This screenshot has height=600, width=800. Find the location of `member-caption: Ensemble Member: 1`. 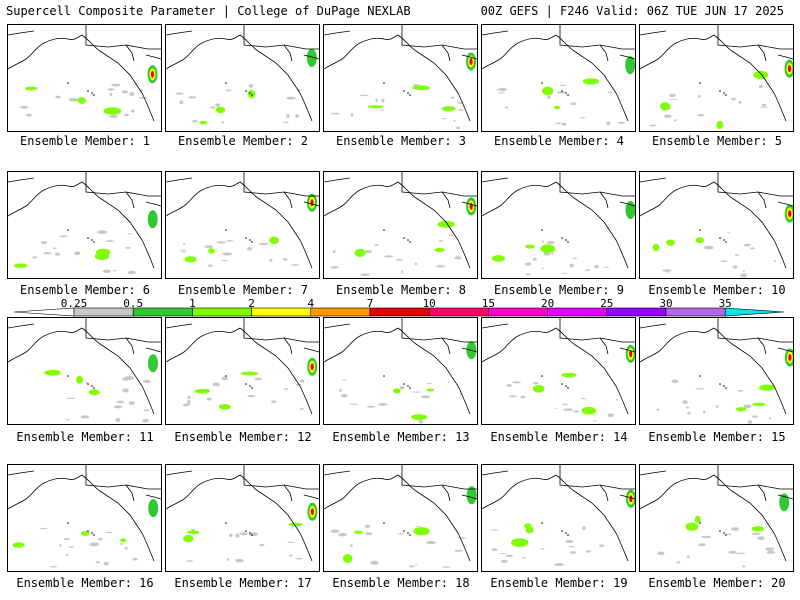

member-caption: Ensemble Member: 1 is located at coordinates (85, 141).